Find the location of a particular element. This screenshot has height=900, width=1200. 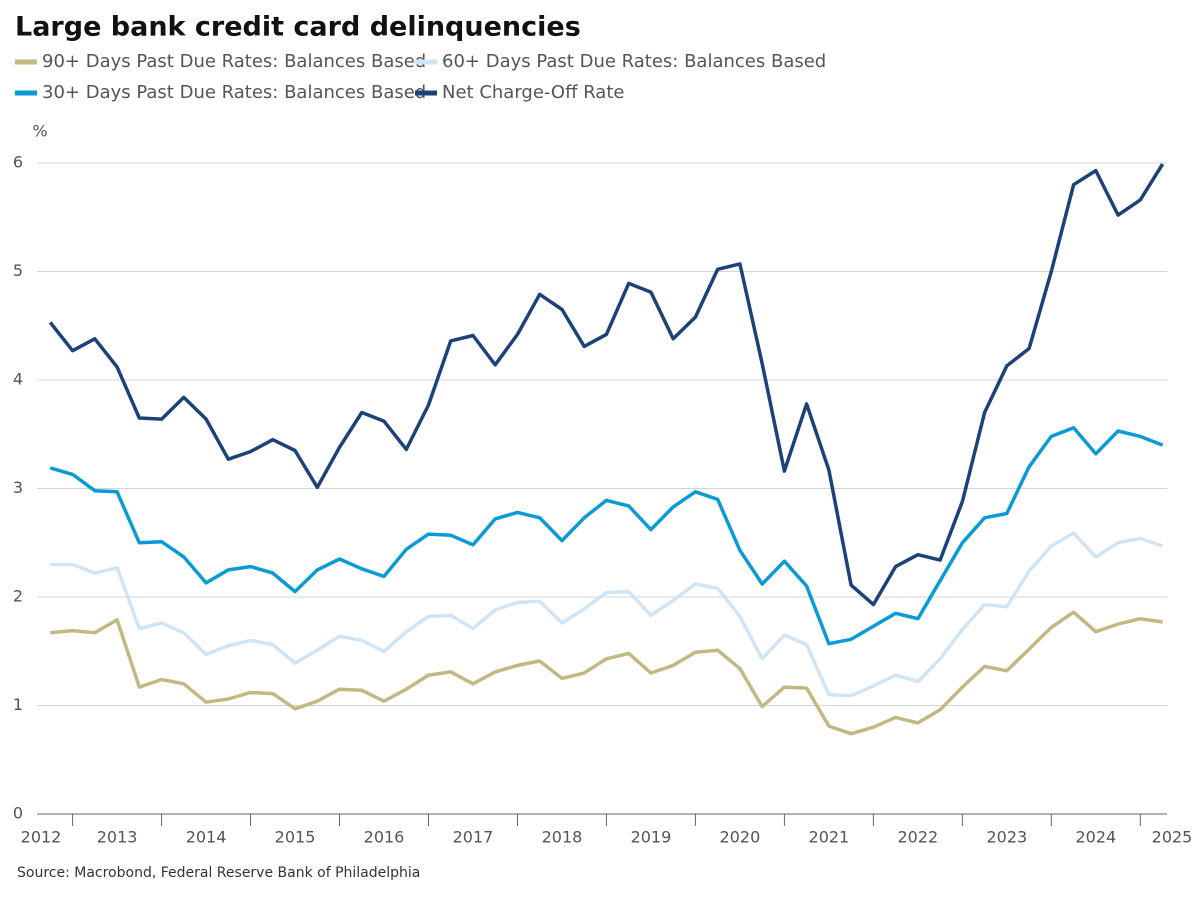

legend-label: 60+ Days Past Due Rates: Balances Based is located at coordinates (634, 61).